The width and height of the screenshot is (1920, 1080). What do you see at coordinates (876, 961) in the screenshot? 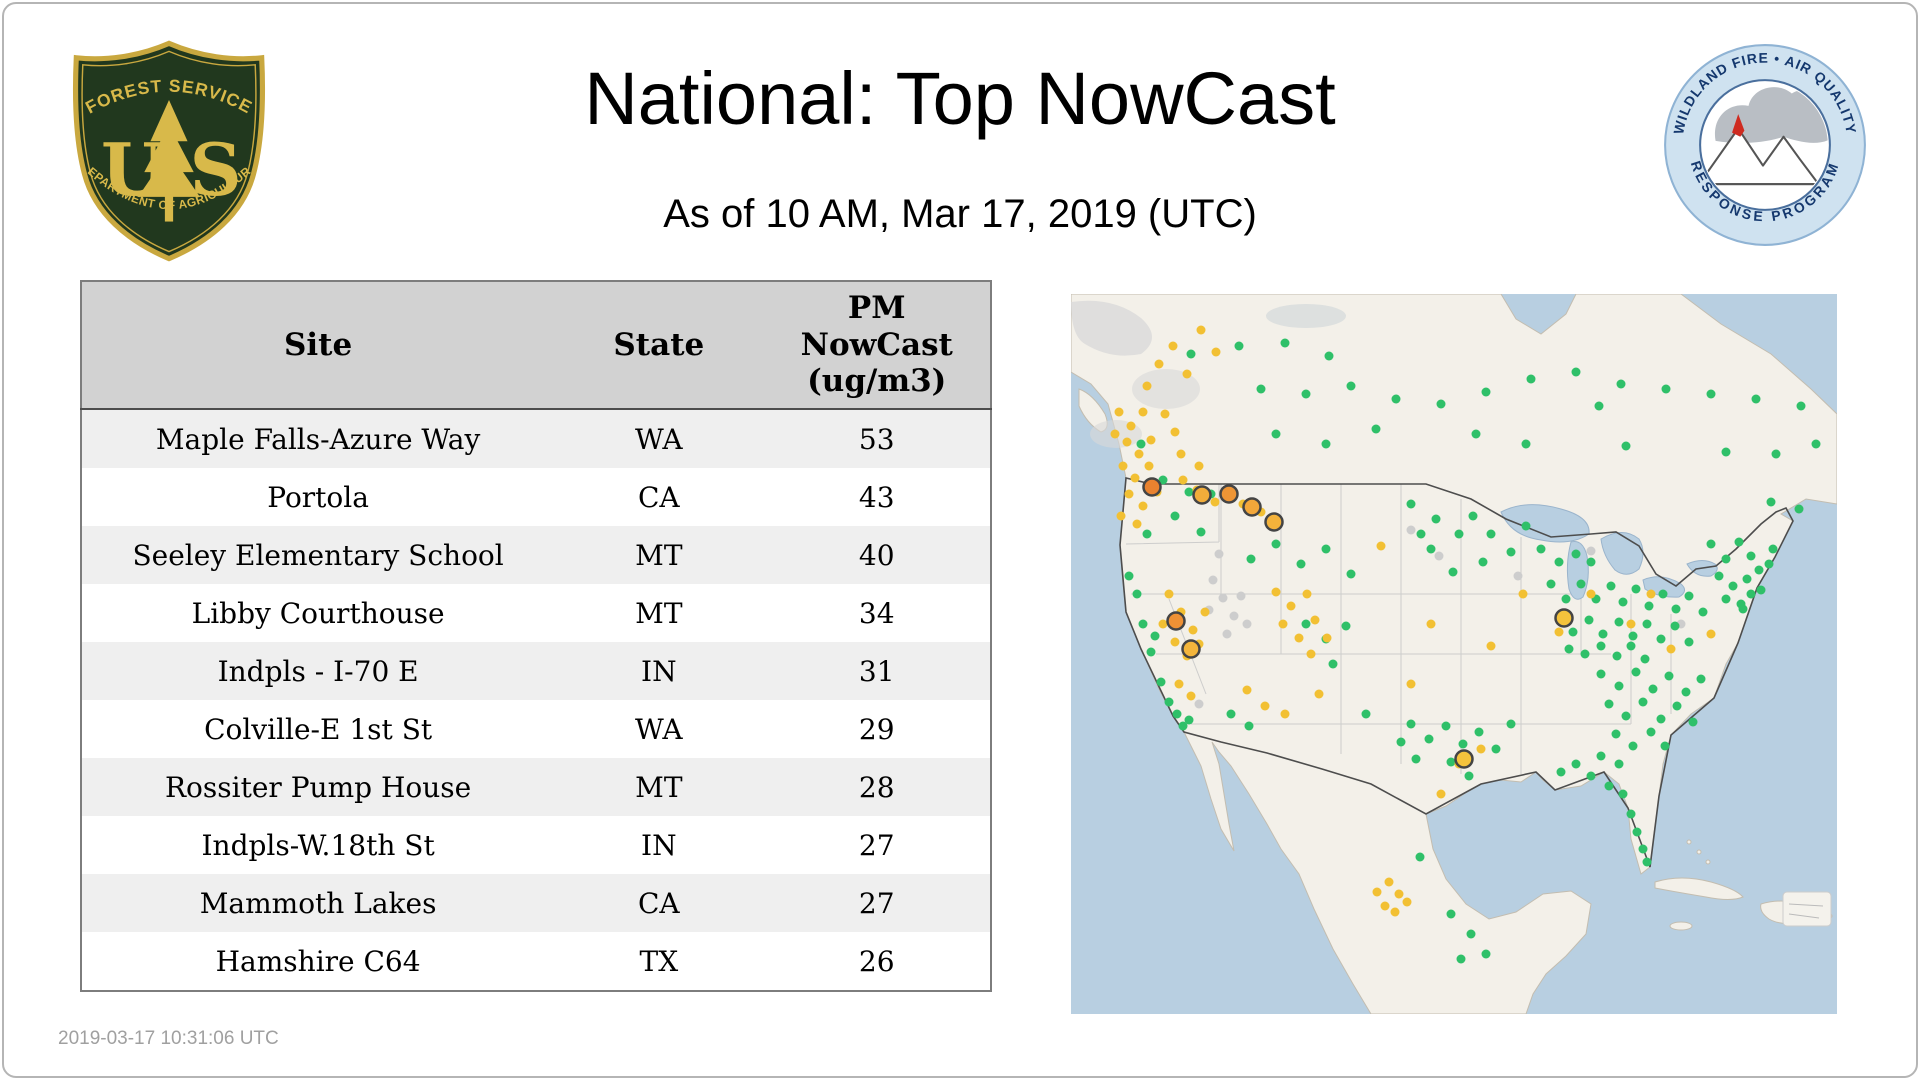
I see `value-cell: 26` at bounding box center [876, 961].